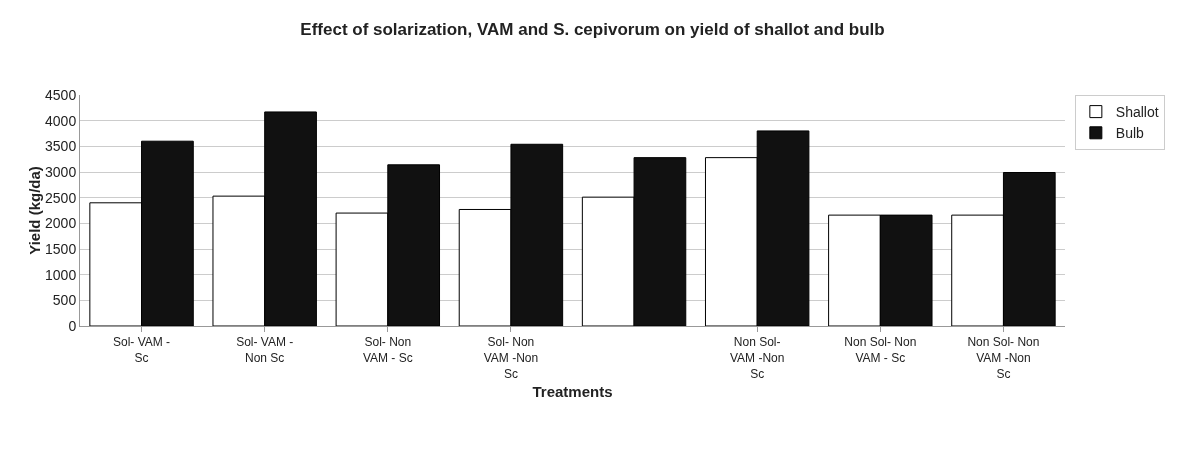 This screenshot has height=456, width=1185. Describe the element at coordinates (64, 300) in the screenshot. I see `y-tick-label: 500` at that location.